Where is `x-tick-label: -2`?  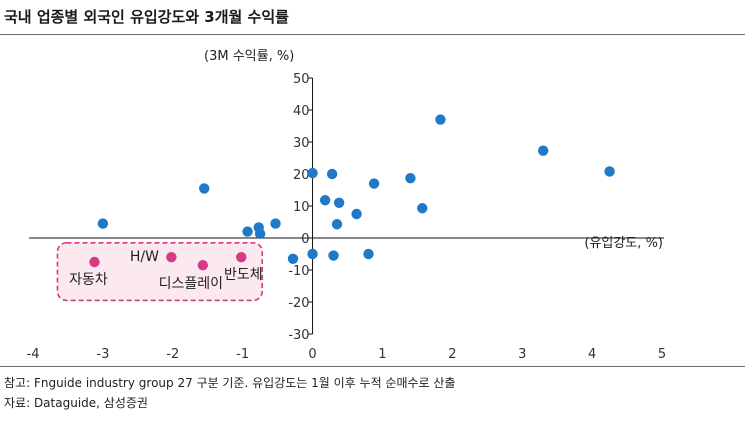
x-tick-label: -2 is located at coordinates (172, 354).